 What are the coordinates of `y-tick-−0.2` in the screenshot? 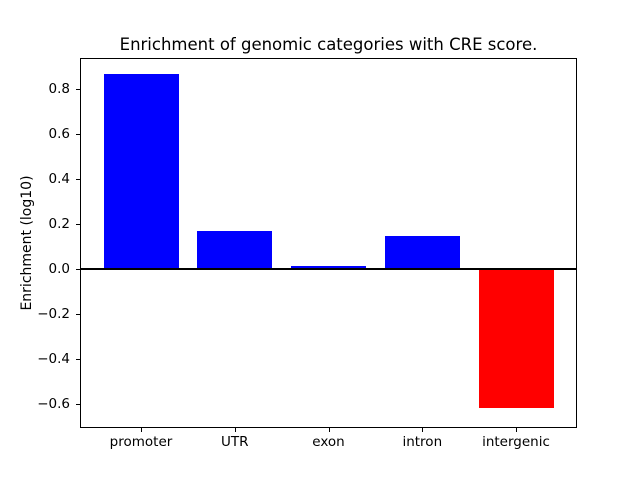 It's located at (78, 314).